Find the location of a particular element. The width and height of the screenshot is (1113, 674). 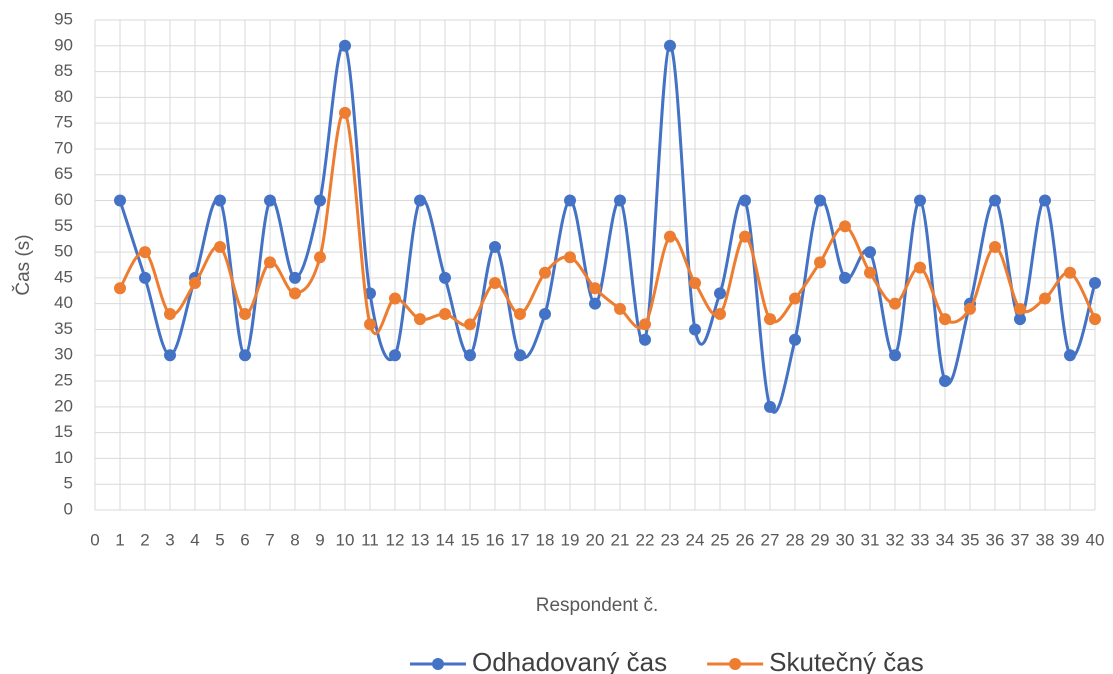

x-tick-label: 15 is located at coordinates (470, 539).